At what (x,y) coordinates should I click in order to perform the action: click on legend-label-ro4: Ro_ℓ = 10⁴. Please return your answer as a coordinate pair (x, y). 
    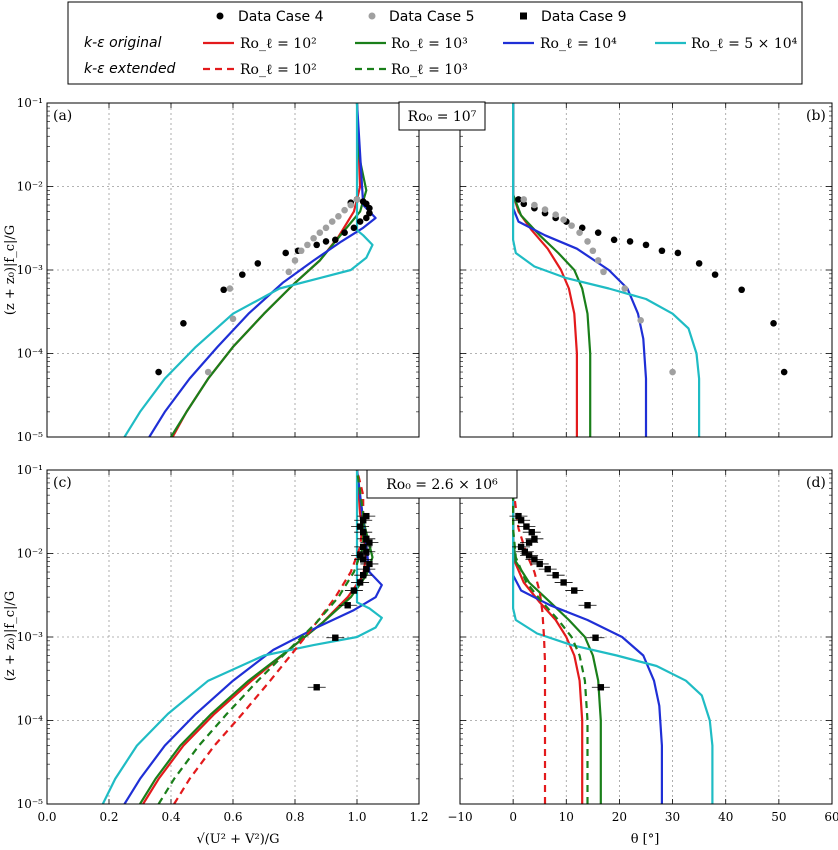
    Looking at the image, I should click on (578, 44).